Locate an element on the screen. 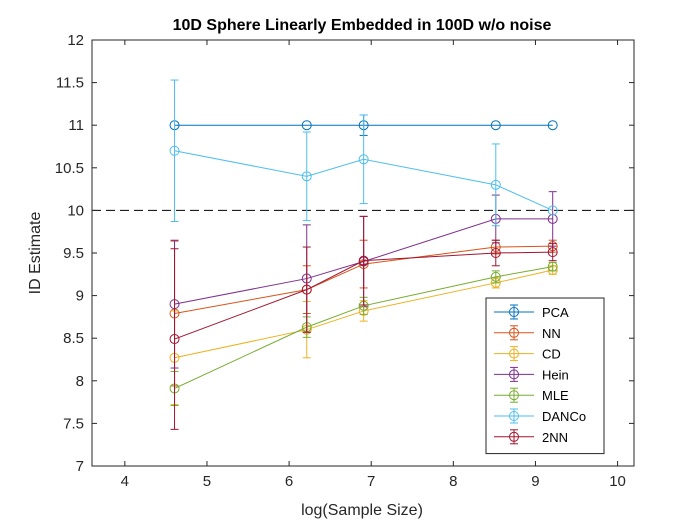 This screenshot has width=700, height=530. legend: PCA NN CD Hein MLE DANCo 2NN is located at coordinates (545, 376).